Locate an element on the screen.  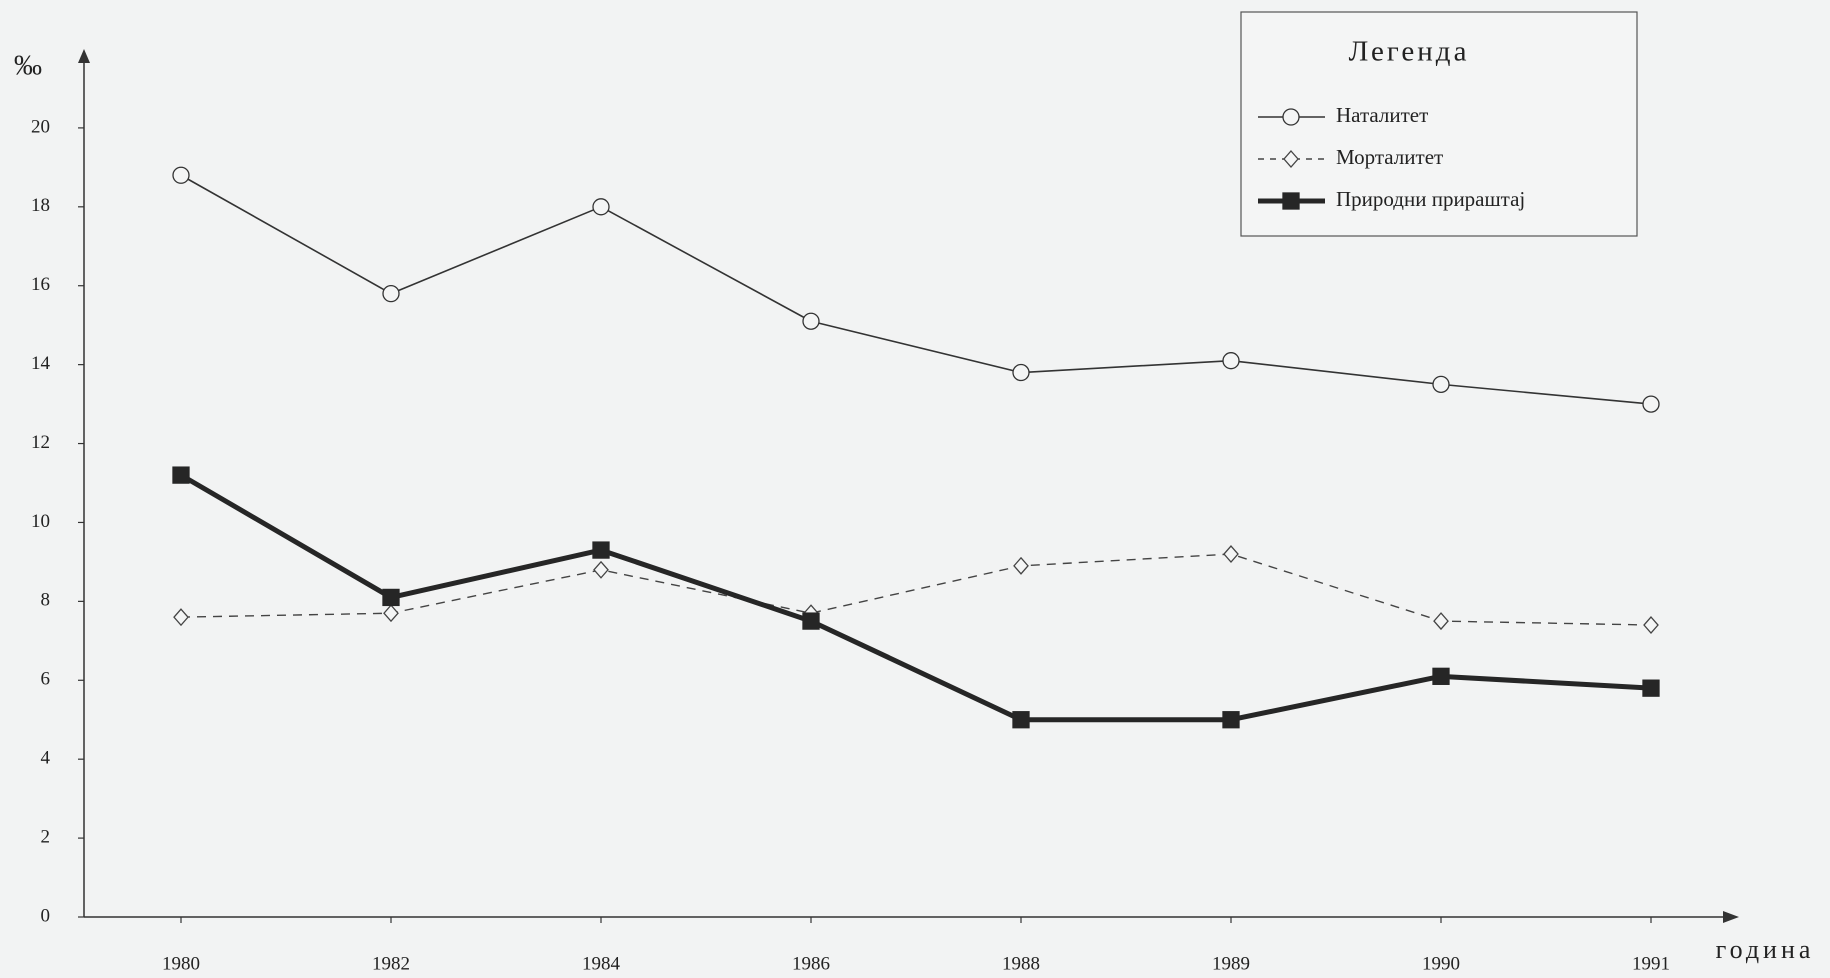
legend-label: Природни прираштај is located at coordinates (1430, 199).